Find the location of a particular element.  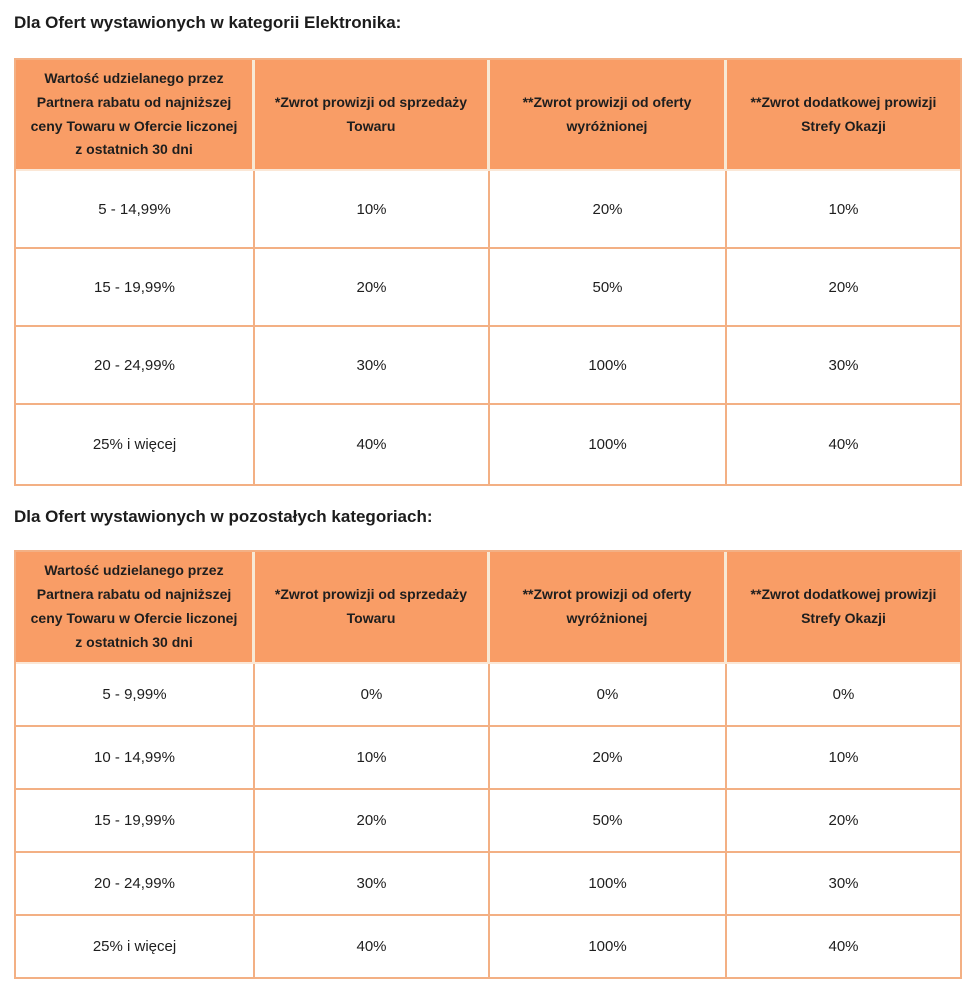

table-cell-rabat: 5 - 14,99% is located at coordinates (135, 210).